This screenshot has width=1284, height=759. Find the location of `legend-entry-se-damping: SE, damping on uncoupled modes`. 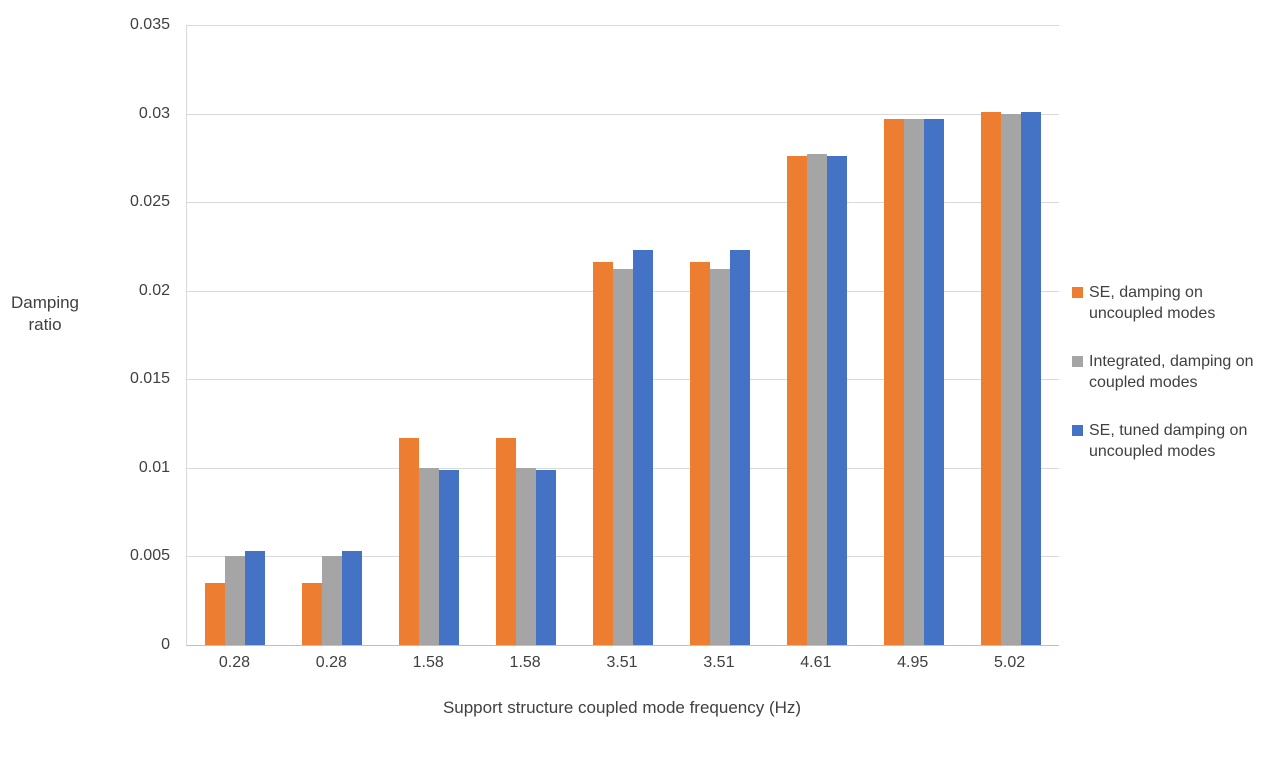

legend-entry-se-damping: SE, damping on uncoupled modes is located at coordinates (1174, 303).